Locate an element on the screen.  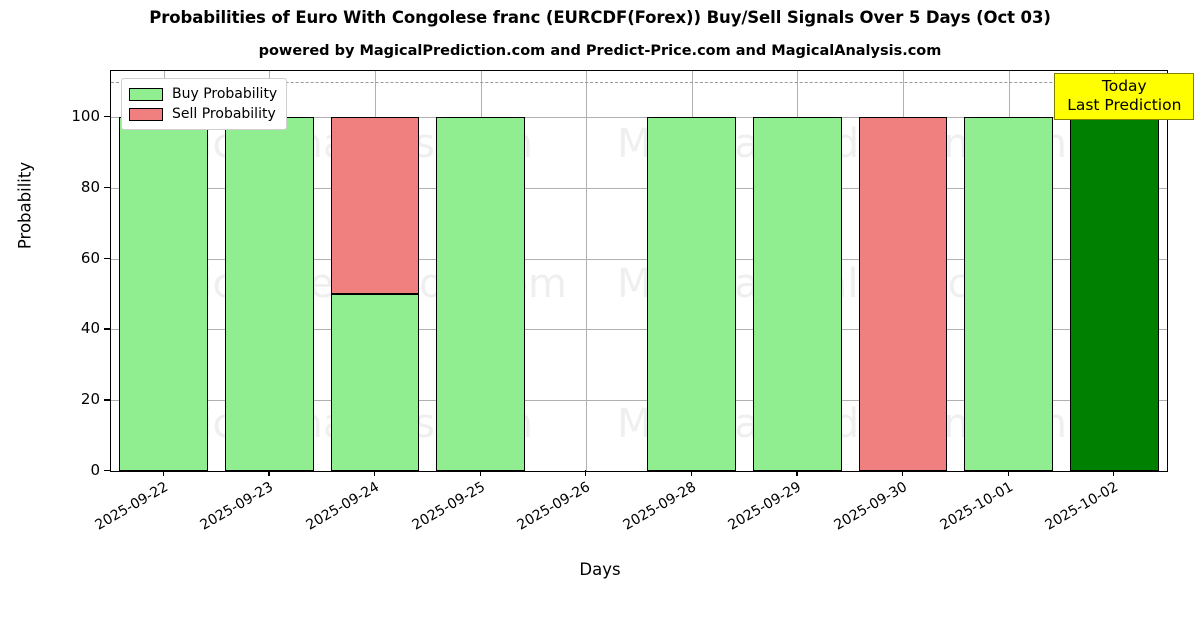
today-annotation-line1: Today is located at coordinates (1124, 85).